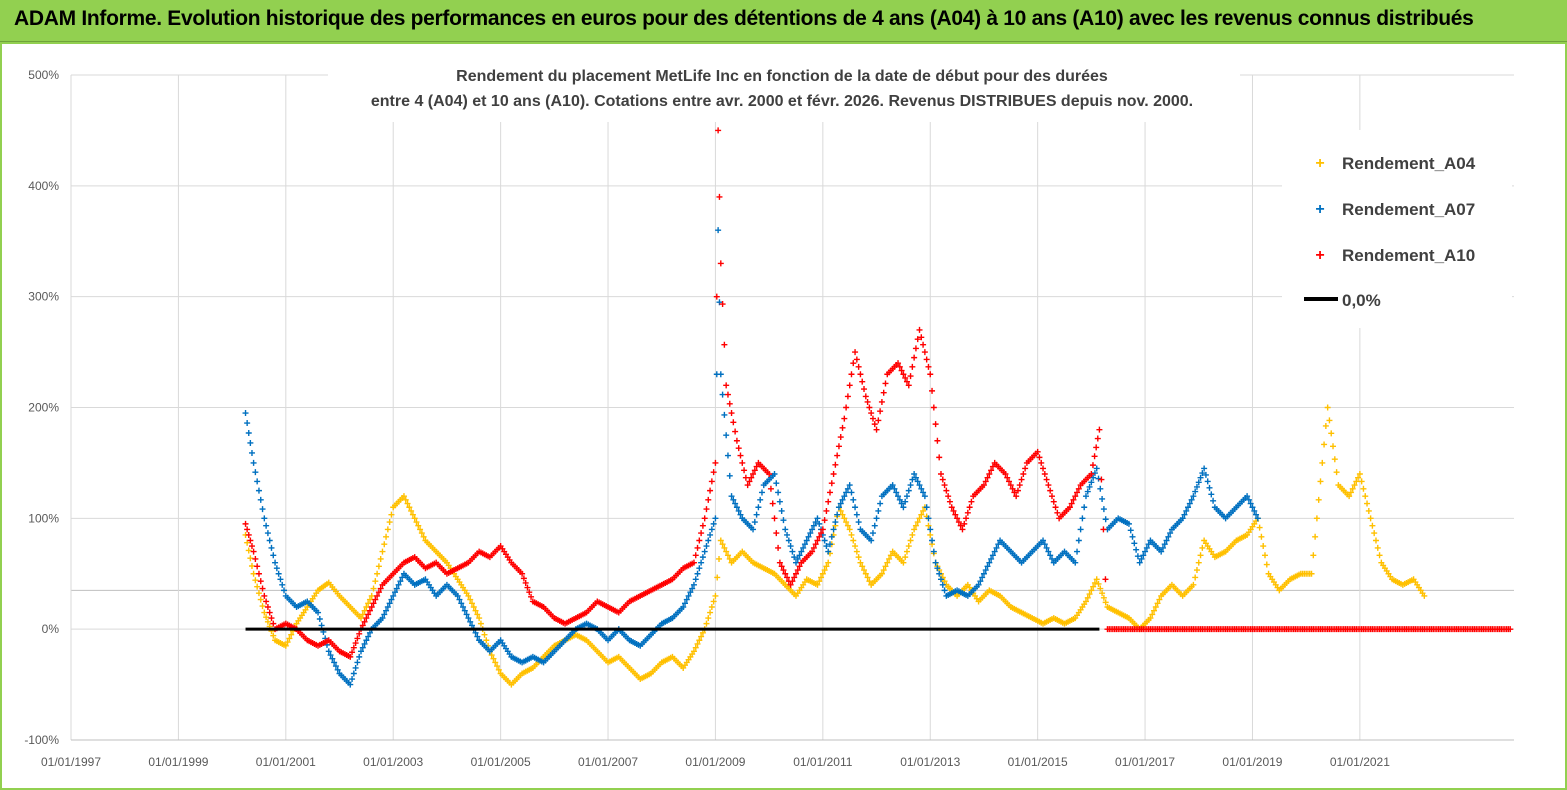 This screenshot has width=1567, height=790. Describe the element at coordinates (51, 629) in the screenshot. I see `y-tick-label: 0%` at that location.